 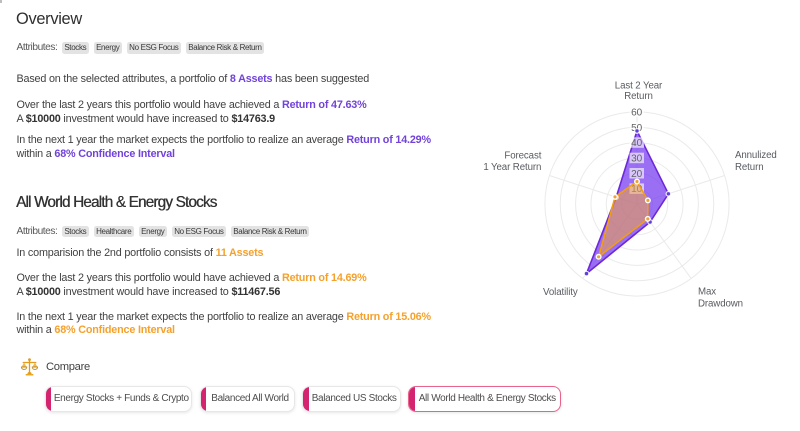 What do you see at coordinates (637, 159) in the screenshot?
I see `svg-text: 30` at bounding box center [637, 159].